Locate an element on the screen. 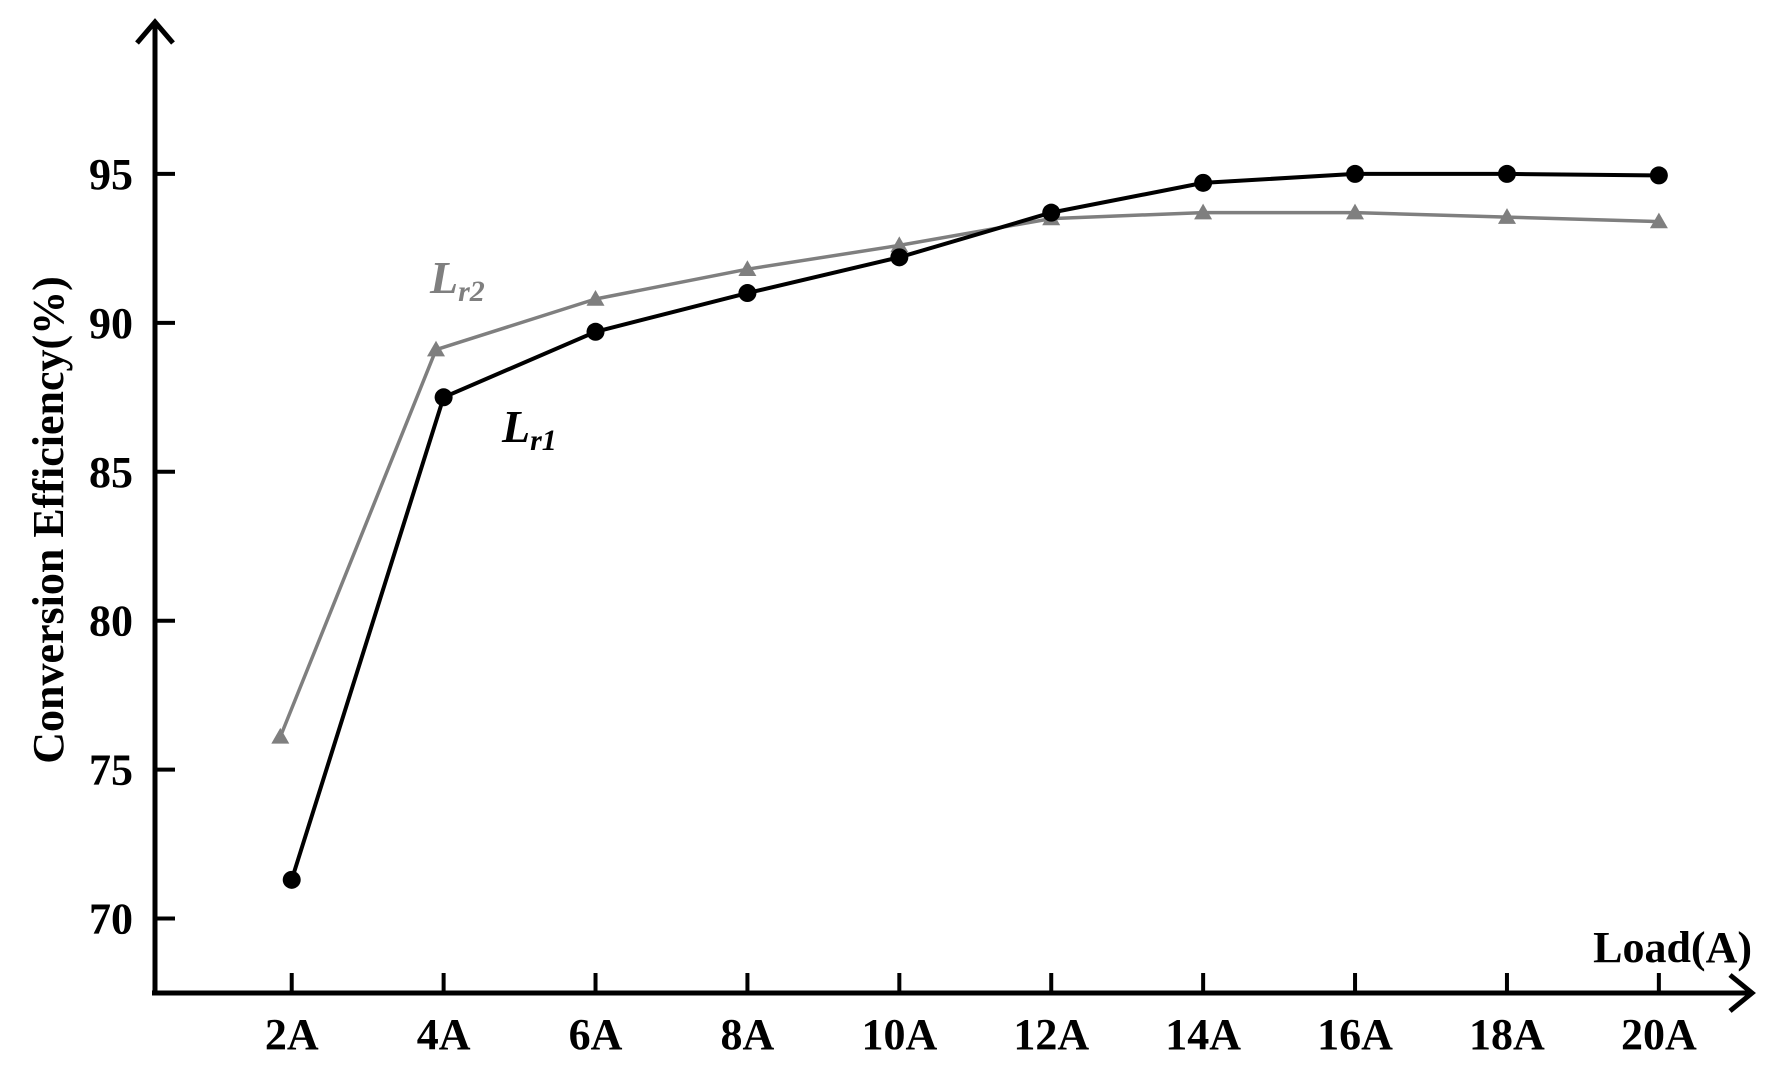 This screenshot has width=1773, height=1070. y-tick-label-90: 90 is located at coordinates (111, 323).